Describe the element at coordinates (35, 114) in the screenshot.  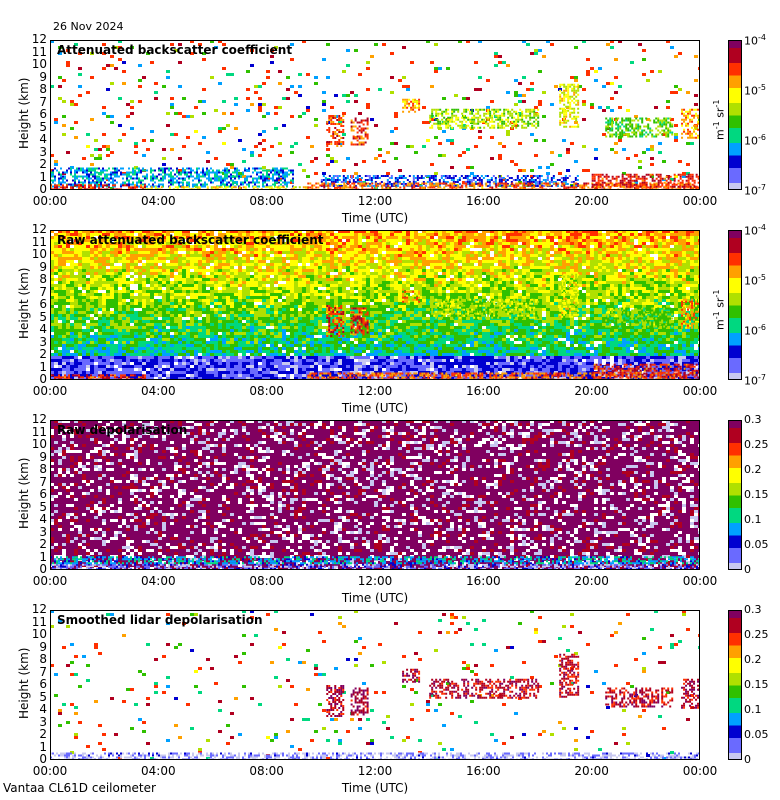
I see `y-tick-label: 6` at that location.